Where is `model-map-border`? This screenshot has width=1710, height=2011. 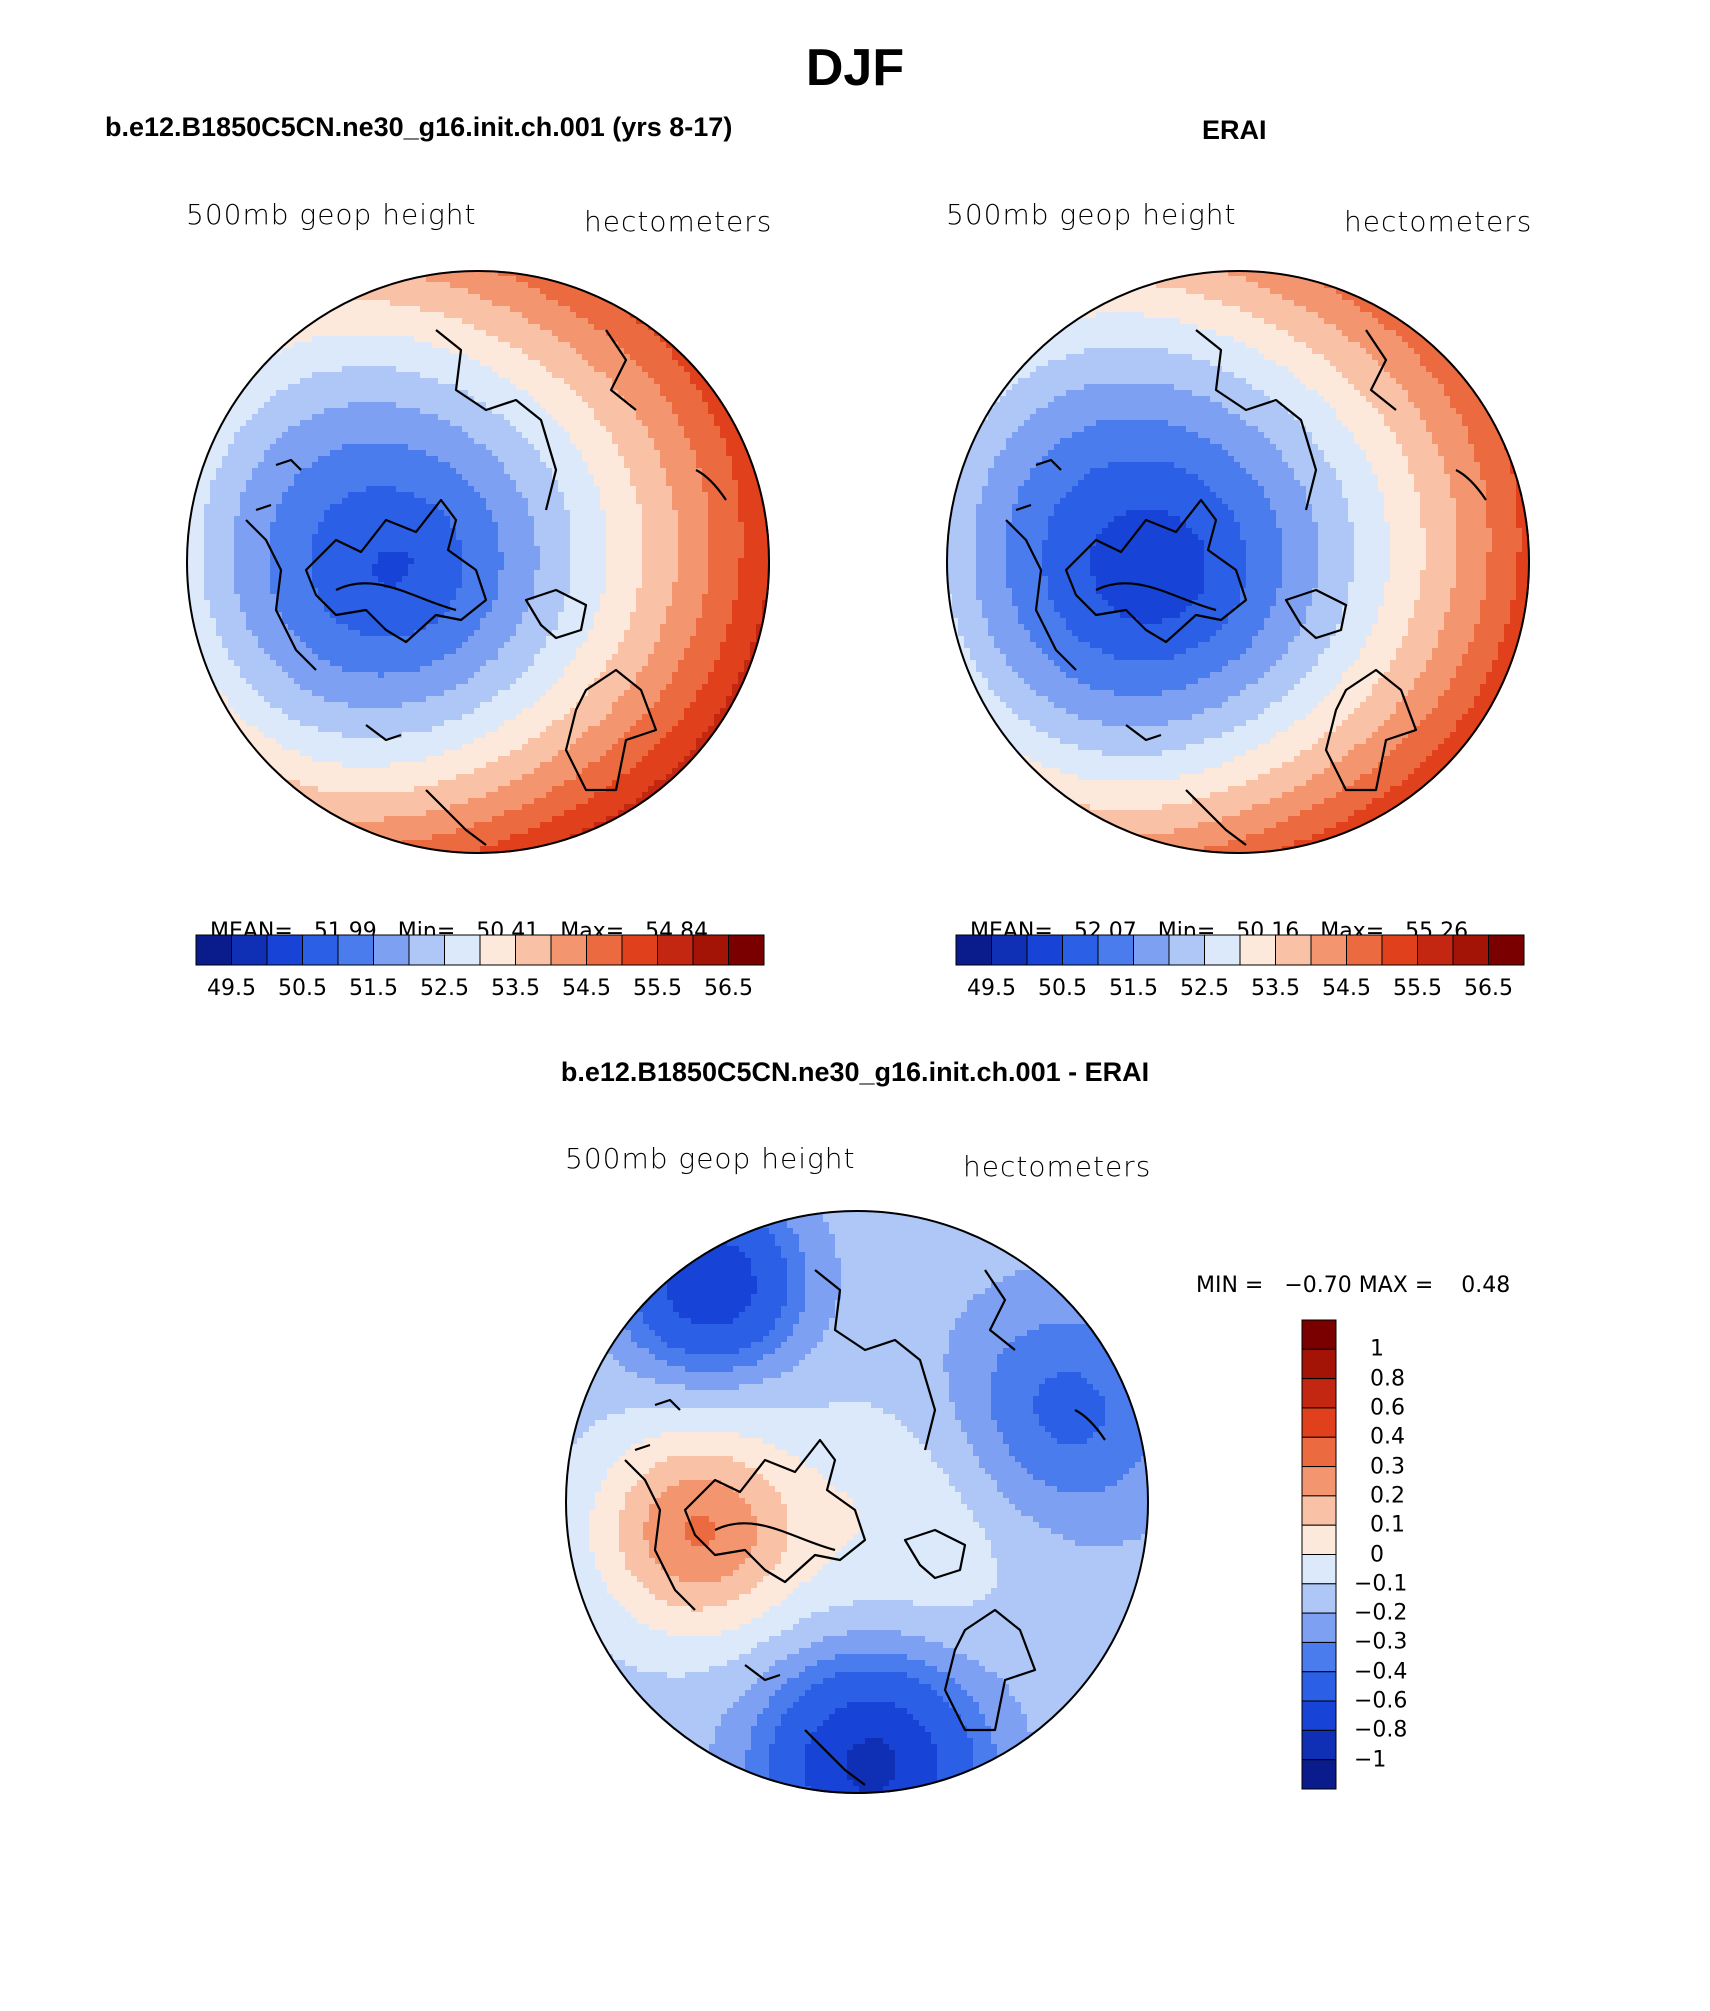 model-map-border is located at coordinates (478, 562).